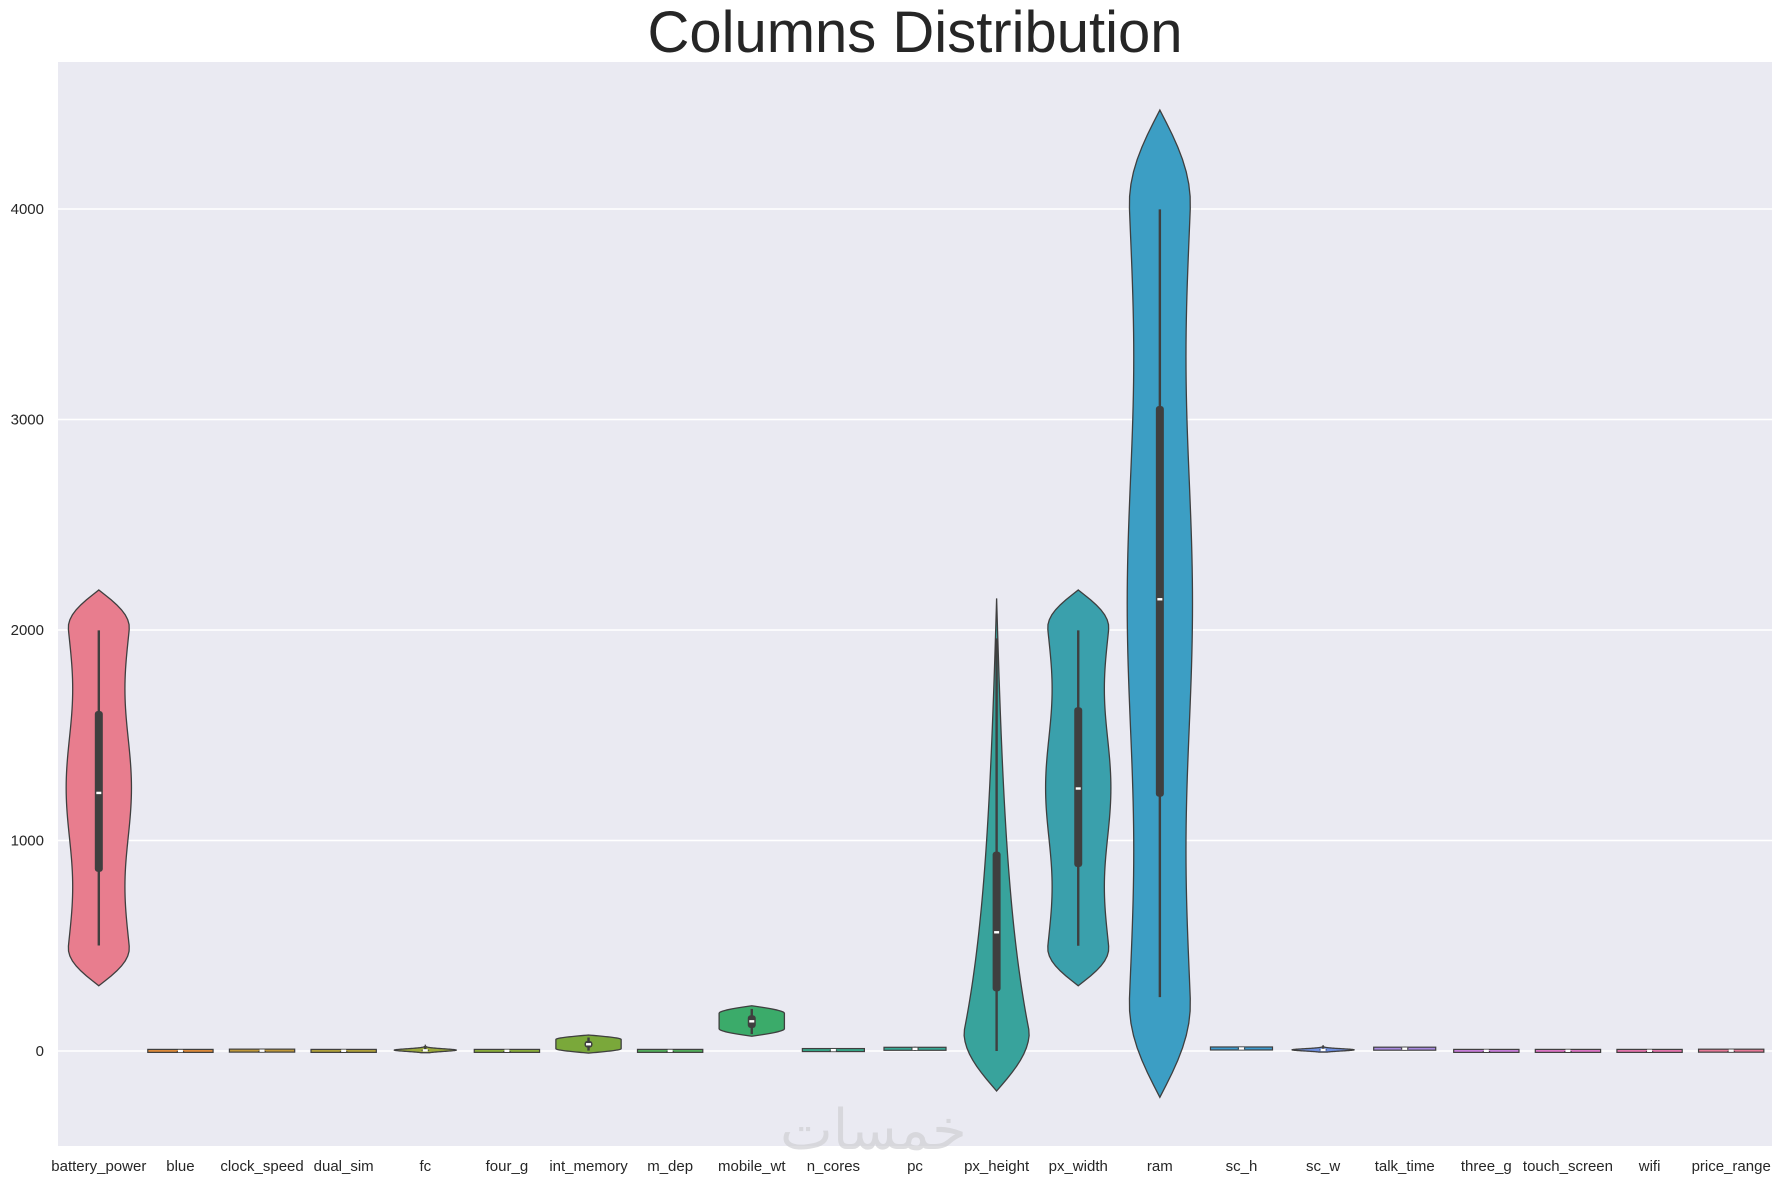  I want to click on violin-pc, so click(915, 1048).